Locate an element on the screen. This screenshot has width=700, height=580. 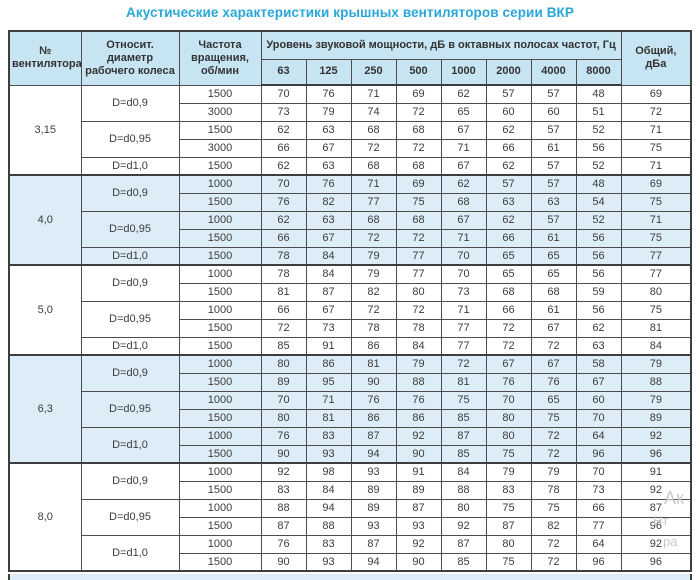
table-row: D=d1,0 1500 85 91 86 84 77 72 72 63 84 is located at coordinates (350, 346).